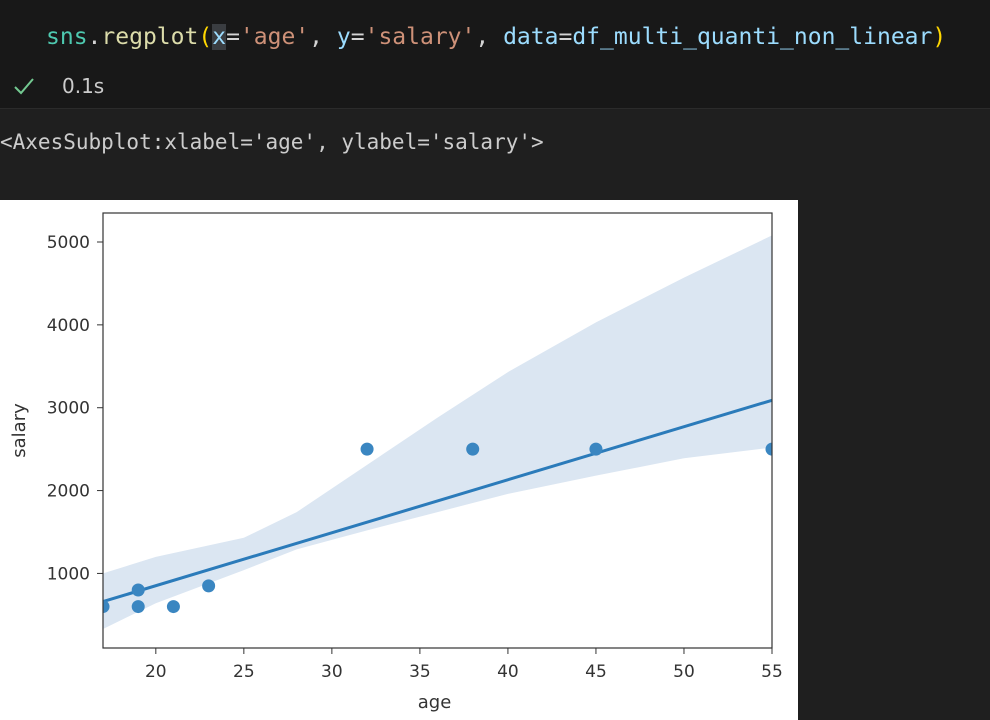 The height and width of the screenshot is (720, 990). What do you see at coordinates (58, 86) in the screenshot?
I see `execution-status: 0.1s` at bounding box center [58, 86].